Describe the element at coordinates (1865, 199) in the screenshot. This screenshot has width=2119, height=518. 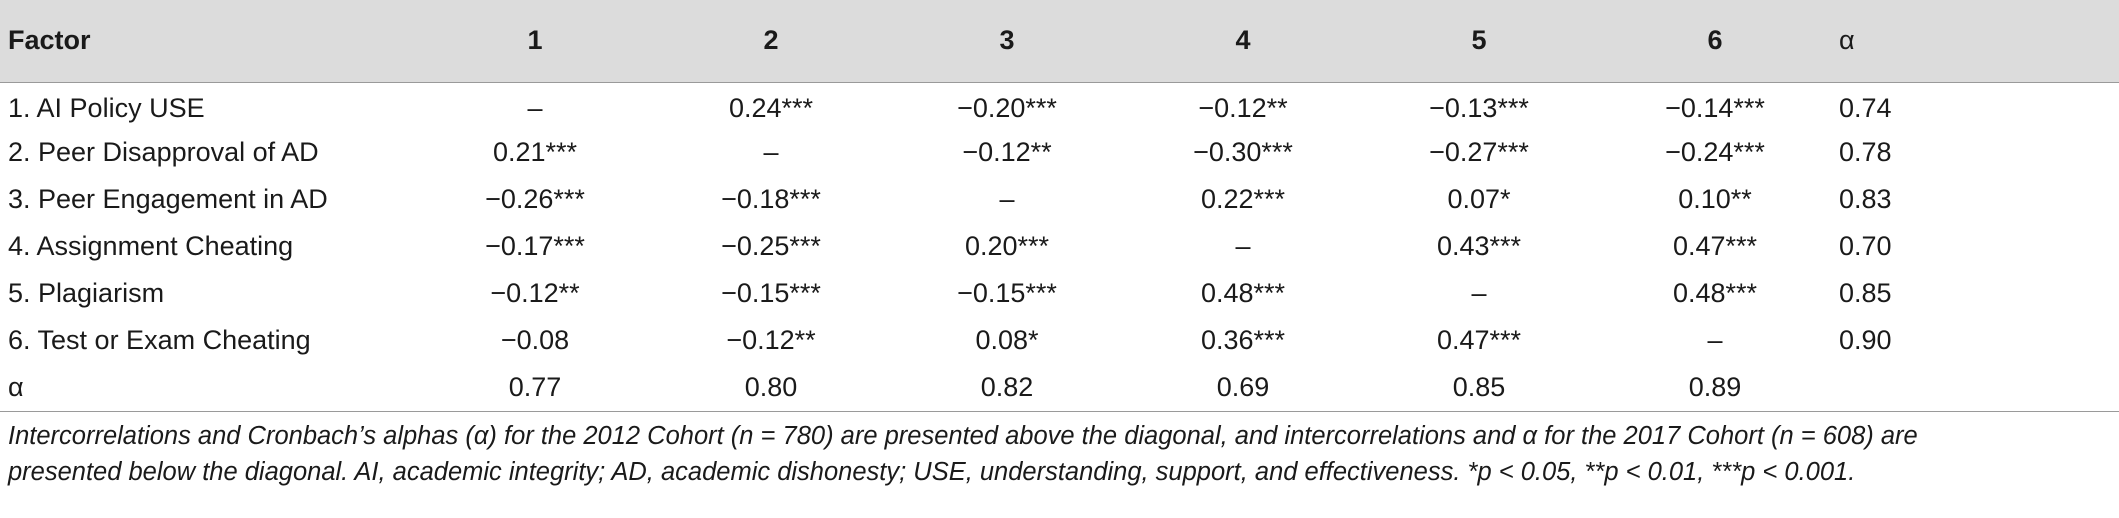
I see `alpha-cell: 0.83` at that location.